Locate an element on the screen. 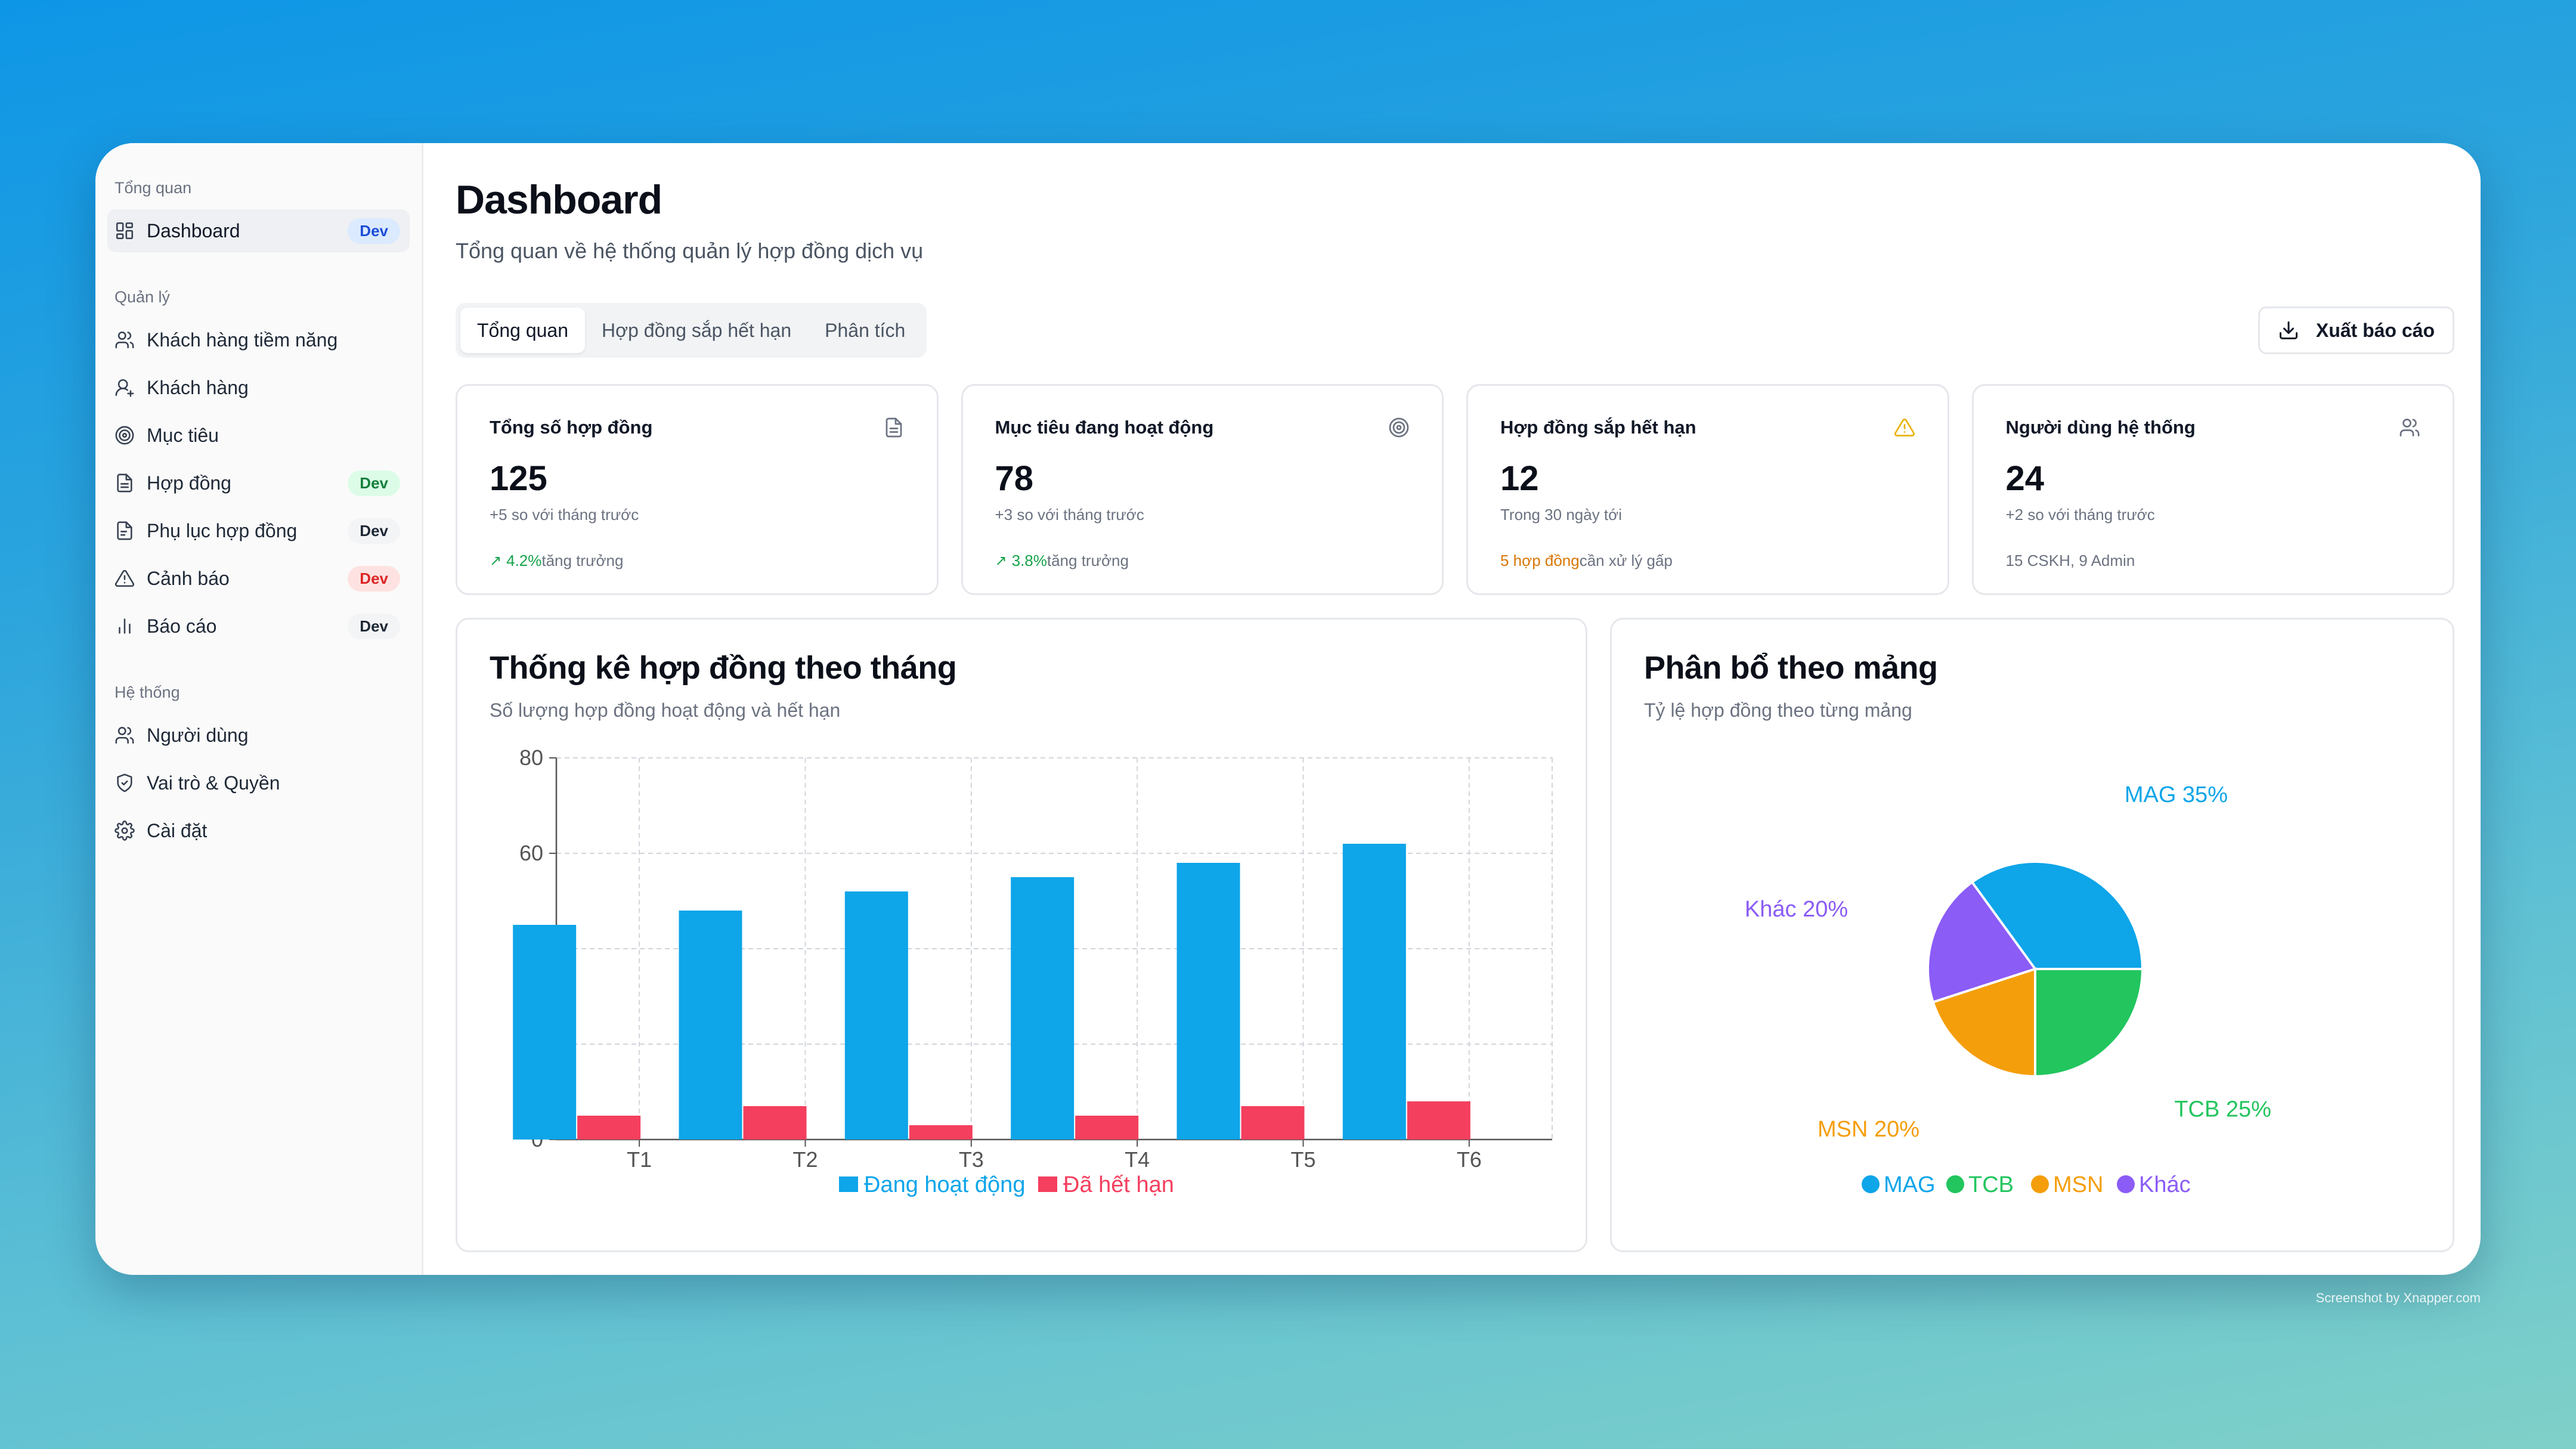 This screenshot has width=2576, height=1449. sidebar-item-label: Phụ lục hợp đồng is located at coordinates (223, 530).